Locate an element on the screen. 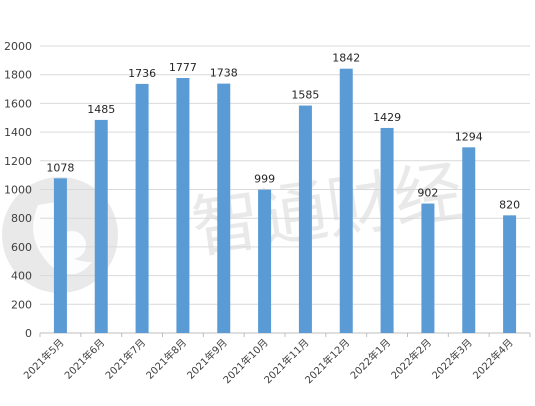 The height and width of the screenshot is (406, 535). y-tick-label: 400 is located at coordinates (21, 276).